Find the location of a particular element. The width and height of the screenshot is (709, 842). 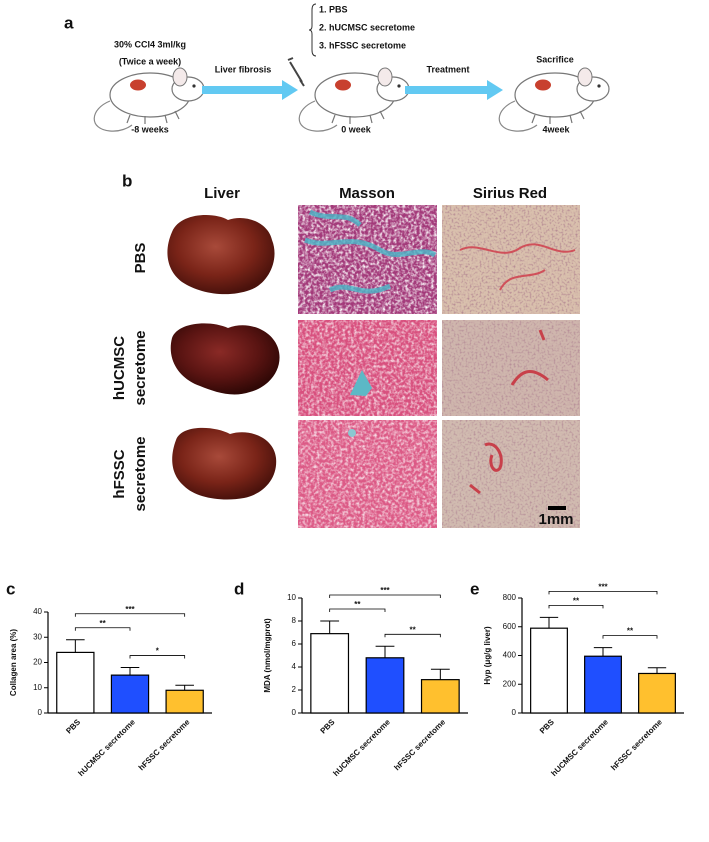

y-tick-label: 800 is located at coordinates (510, 597).